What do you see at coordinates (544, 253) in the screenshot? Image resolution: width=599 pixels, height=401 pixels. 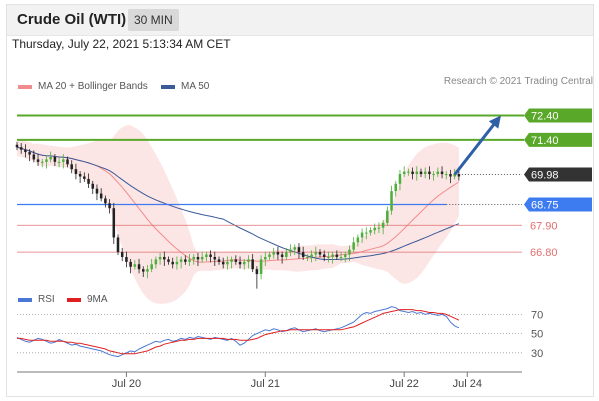 I see `level-label-5: 66.80` at bounding box center [544, 253].